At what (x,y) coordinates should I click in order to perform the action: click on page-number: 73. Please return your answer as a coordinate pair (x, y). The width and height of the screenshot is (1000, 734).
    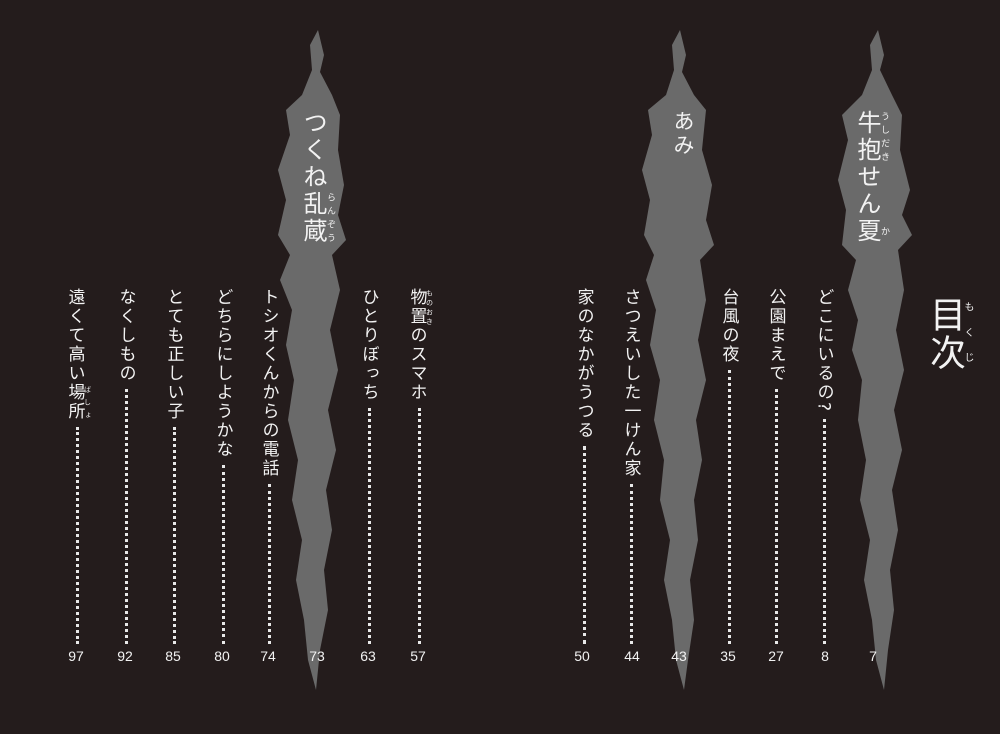
    Looking at the image, I should click on (317, 656).